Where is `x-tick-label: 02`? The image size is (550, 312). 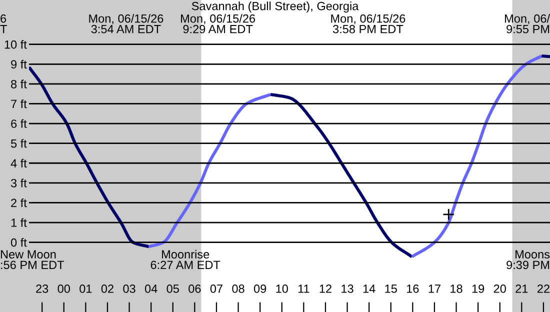
x-tick-label: 02 is located at coordinates (107, 288).